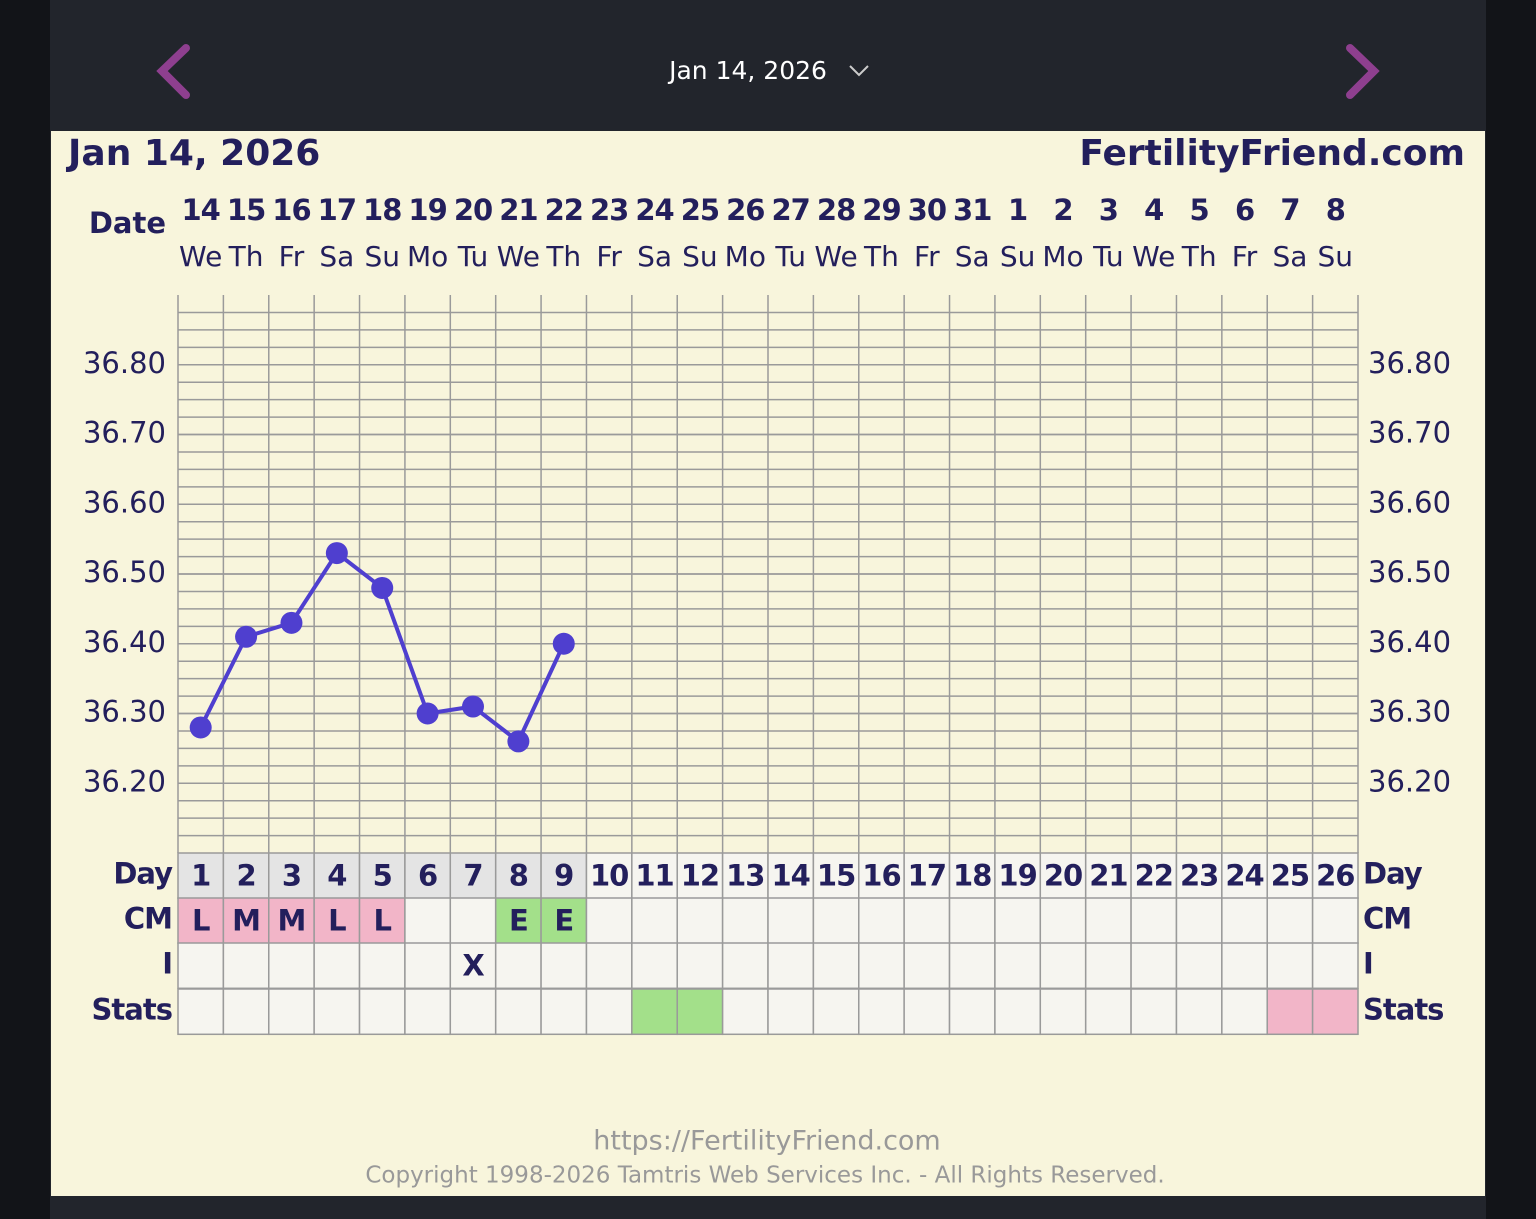 The width and height of the screenshot is (1536, 1219). What do you see at coordinates (1363, 71) in the screenshot?
I see `next-button` at bounding box center [1363, 71].